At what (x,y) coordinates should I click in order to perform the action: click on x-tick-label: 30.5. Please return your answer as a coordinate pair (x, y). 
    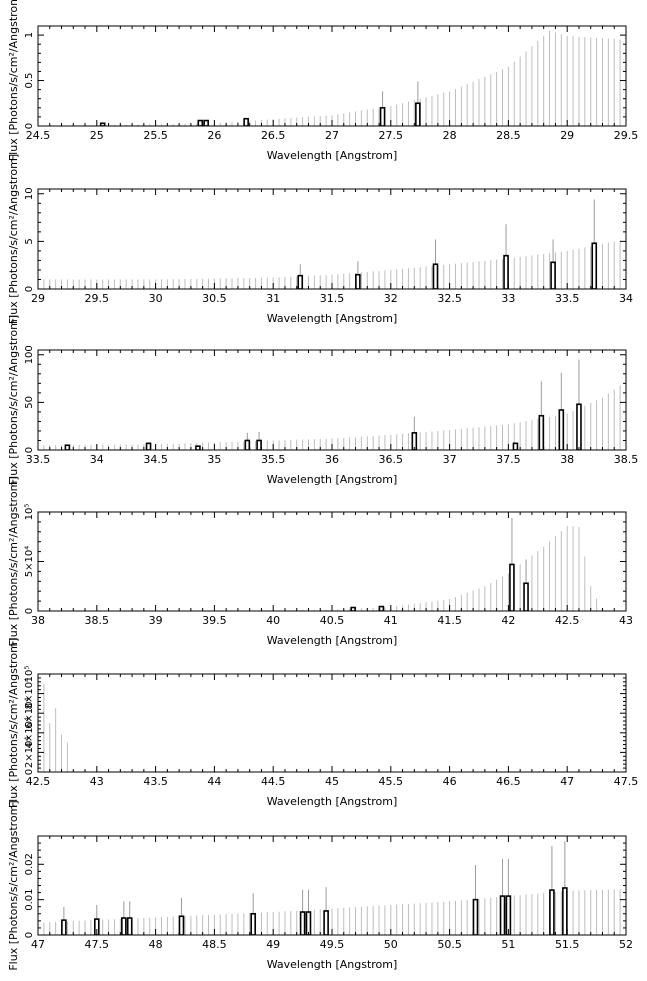
    Looking at the image, I should click on (214, 298).